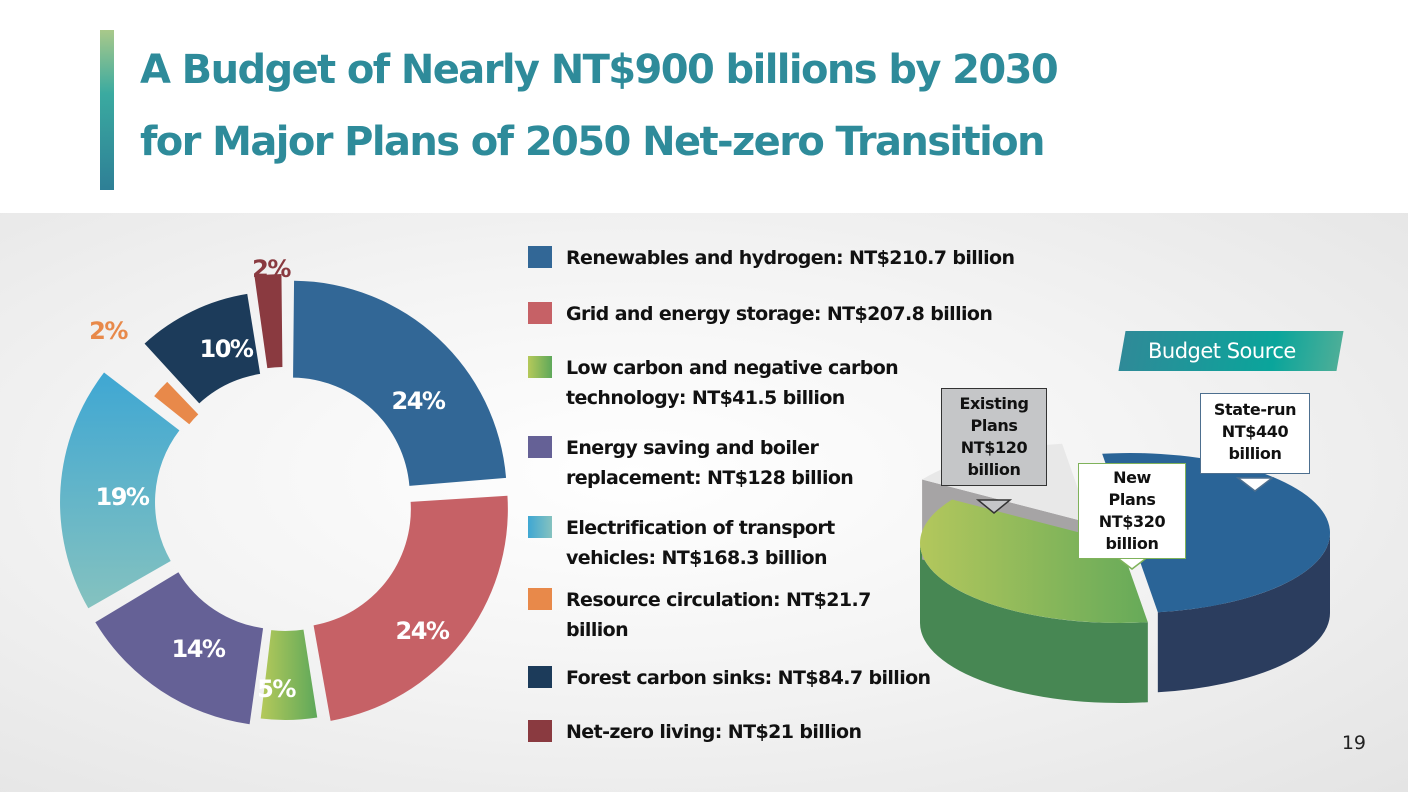 Image resolution: width=1408 pixels, height=792 pixels. What do you see at coordinates (1132, 511) in the screenshot?
I see `callout-new-plans: New Plans NT$320 billion` at bounding box center [1132, 511].